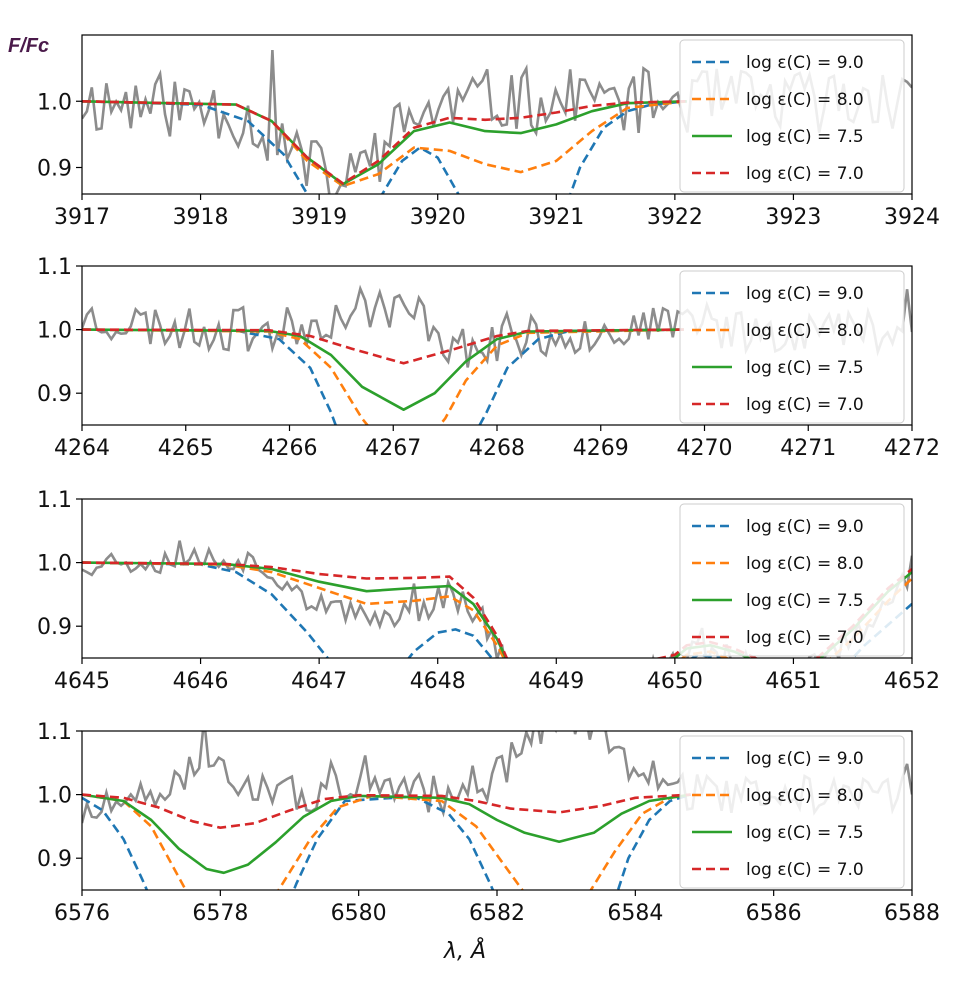 This screenshot has width=971, height=996. I want to click on x-tick-label: 4266, so click(290, 448).